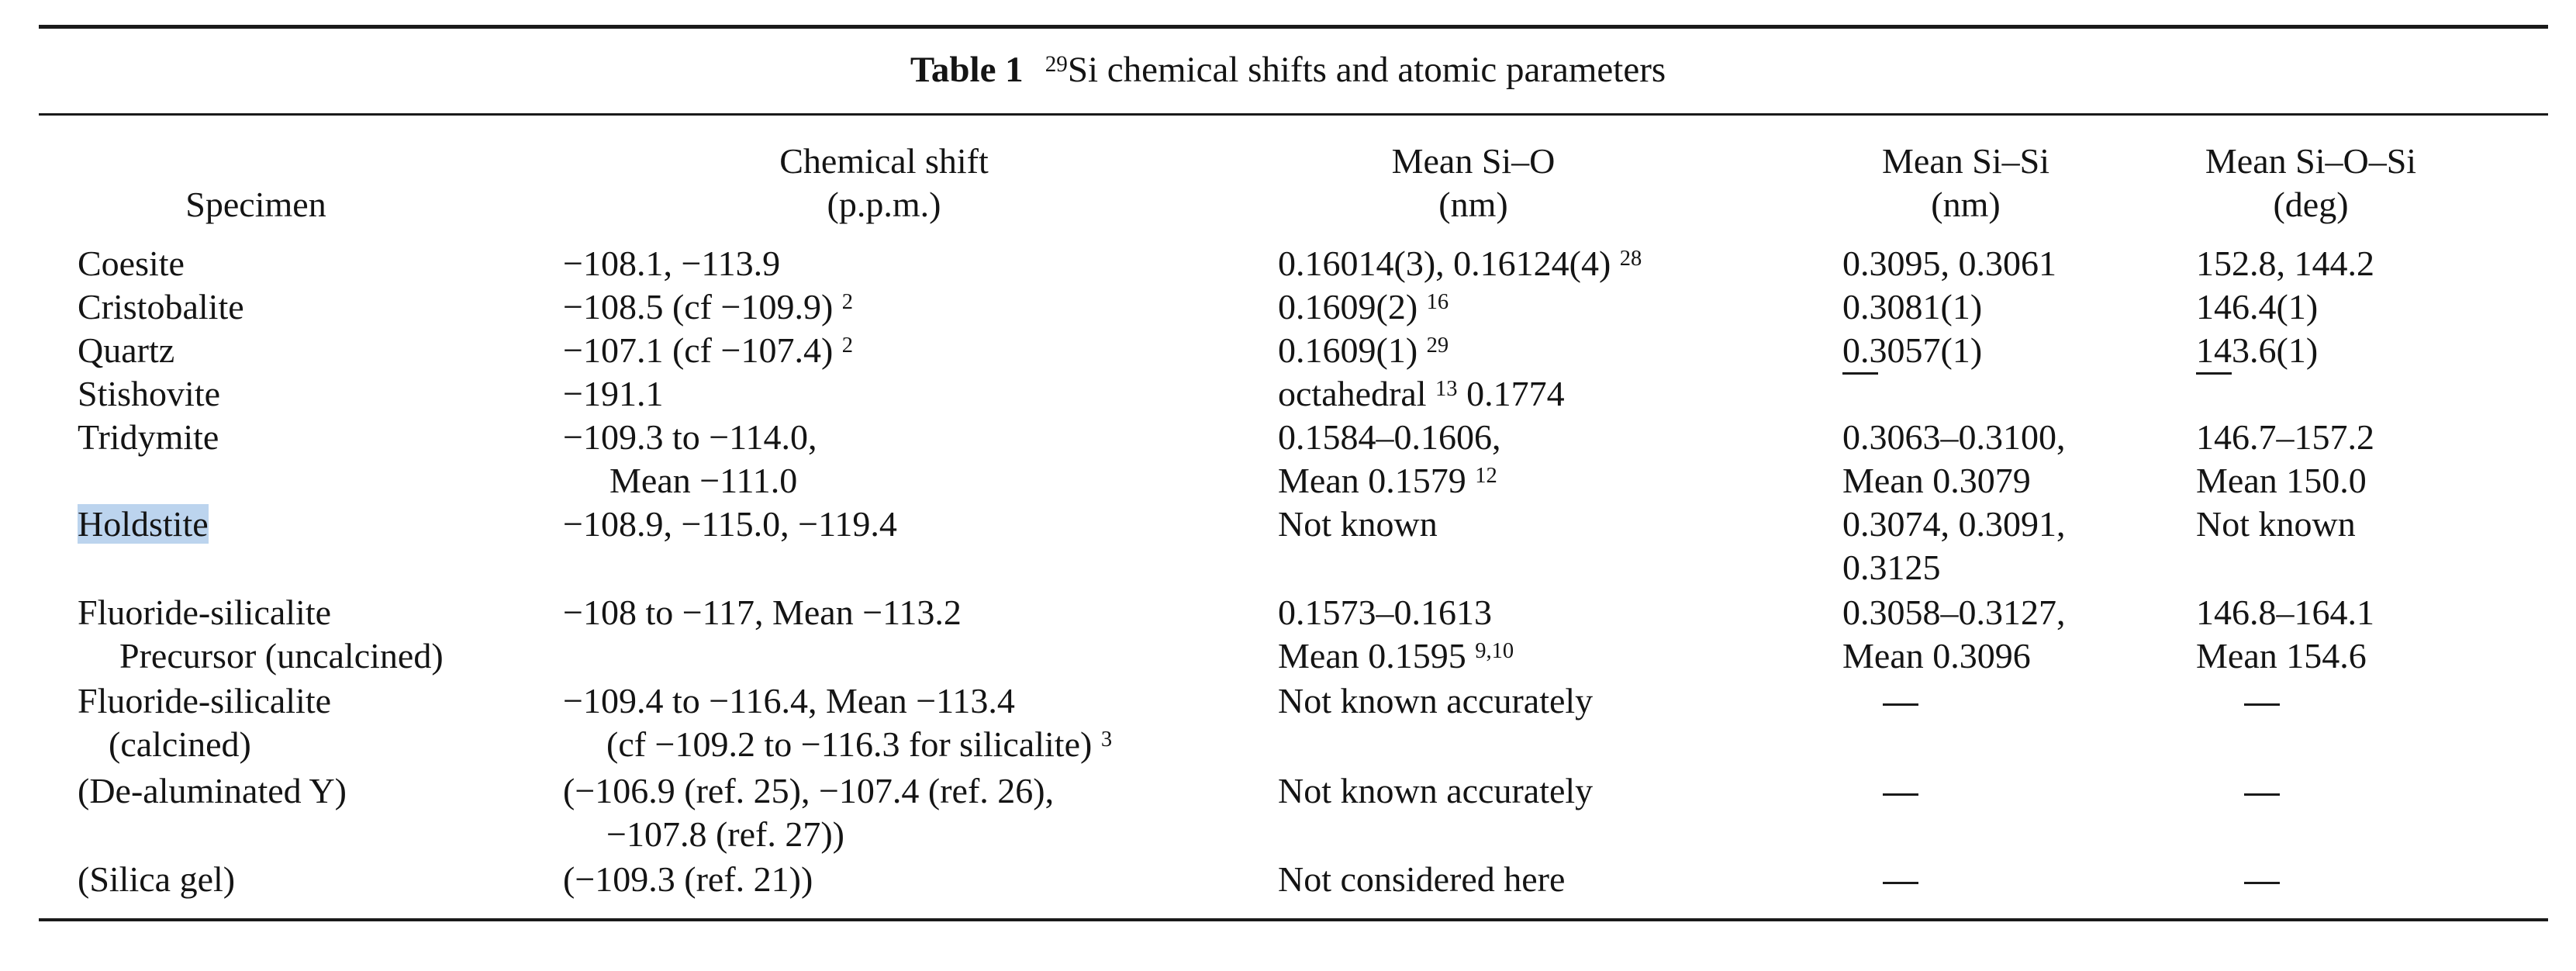  What do you see at coordinates (1444, 263) in the screenshot?
I see `mean-si-o-value: 0.16014(3), 0.16124(4)` at bounding box center [1444, 263].